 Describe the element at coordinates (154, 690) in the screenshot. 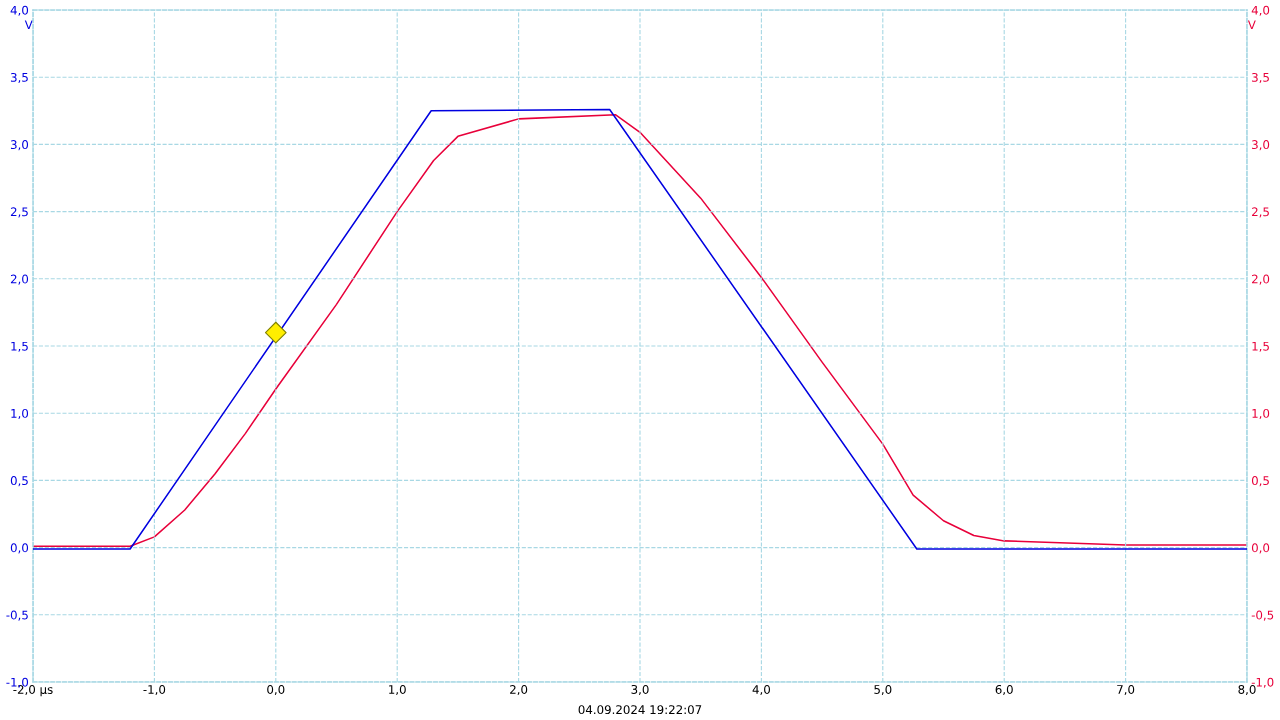

I see `x-tick-label: -1,0` at that location.